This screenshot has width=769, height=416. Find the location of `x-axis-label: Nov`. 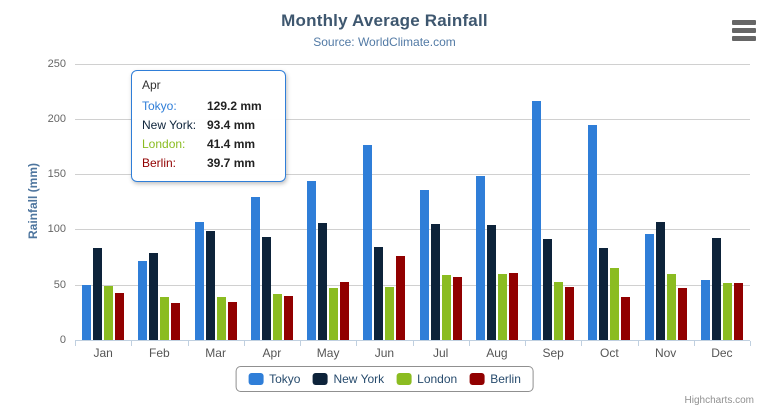

x-axis-label: Nov is located at coordinates (665, 353).